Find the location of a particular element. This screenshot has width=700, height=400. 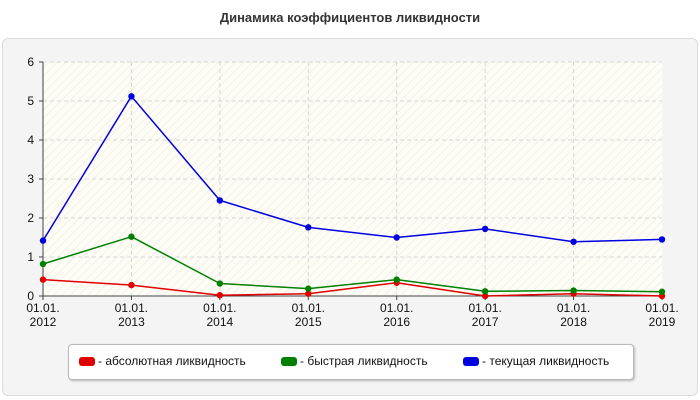

legend-label-quick: - быстрая ликвидность is located at coordinates (364, 361).